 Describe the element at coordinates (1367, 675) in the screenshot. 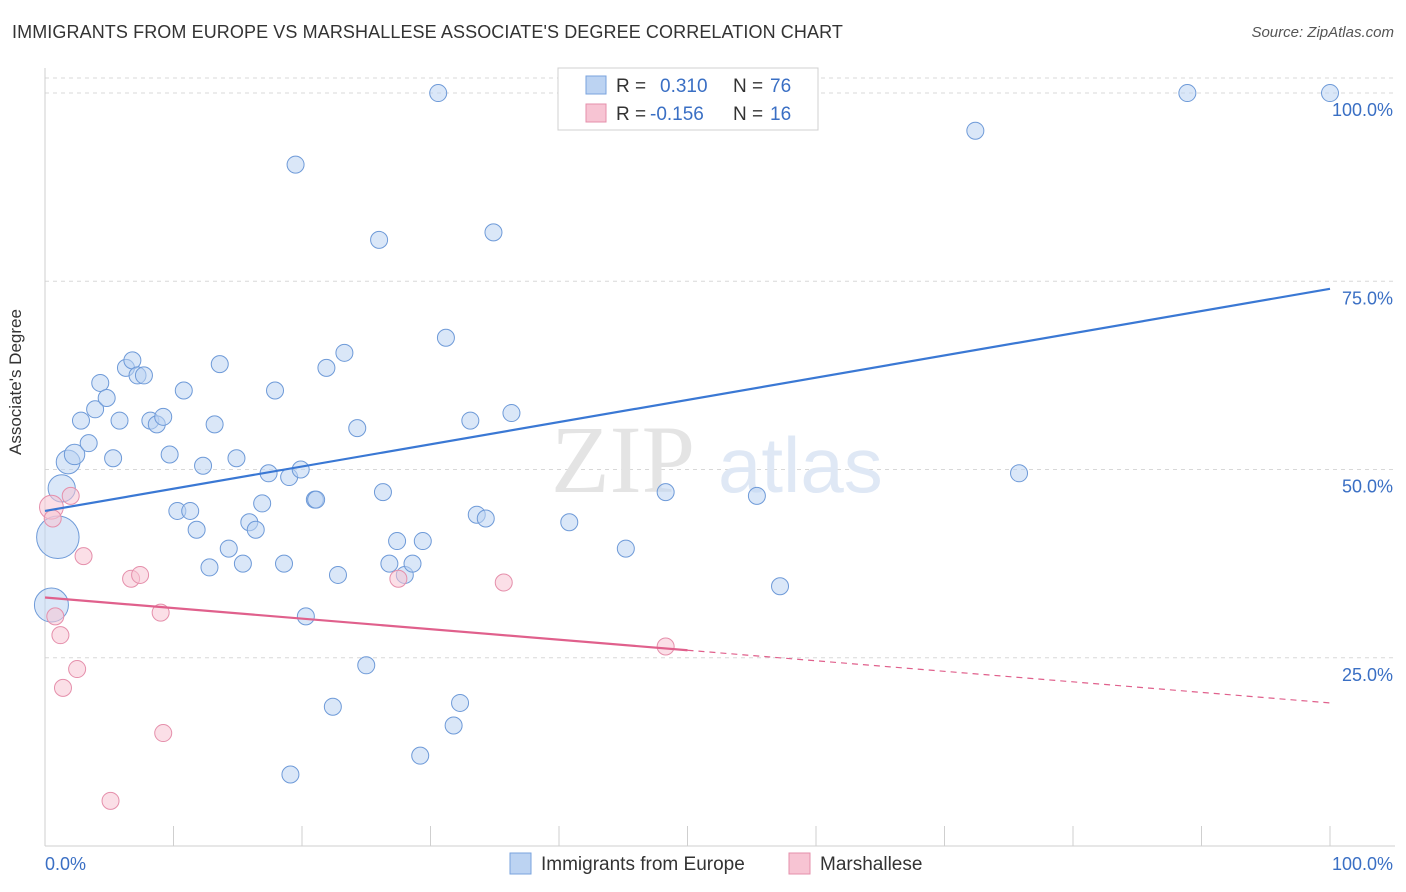

I see `y-tick-label-25: 25.0%` at that location.